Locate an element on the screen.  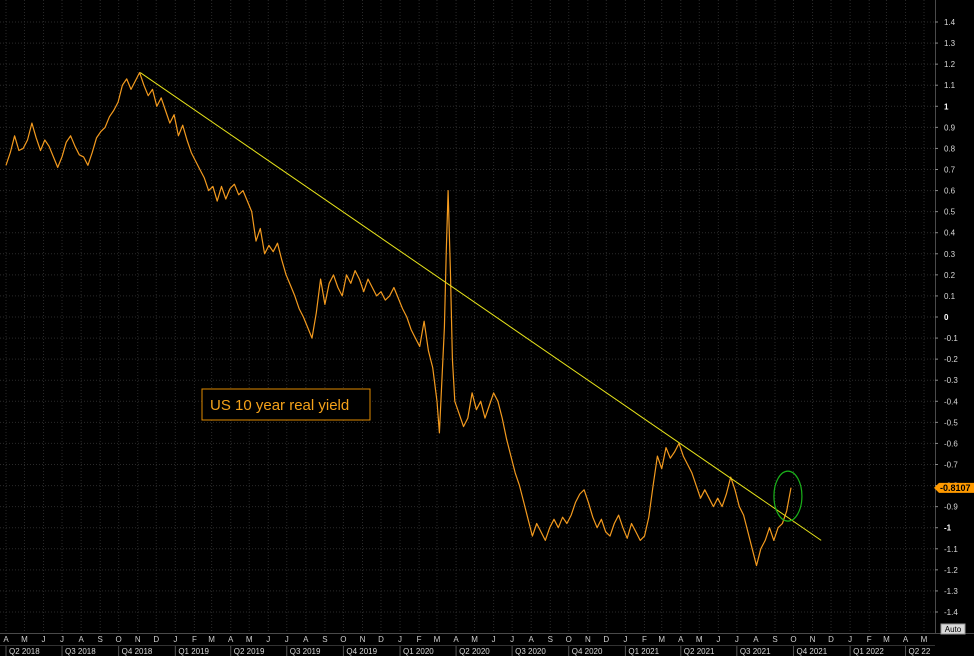
y-tick-label: 0.6 is located at coordinates (950, 191).